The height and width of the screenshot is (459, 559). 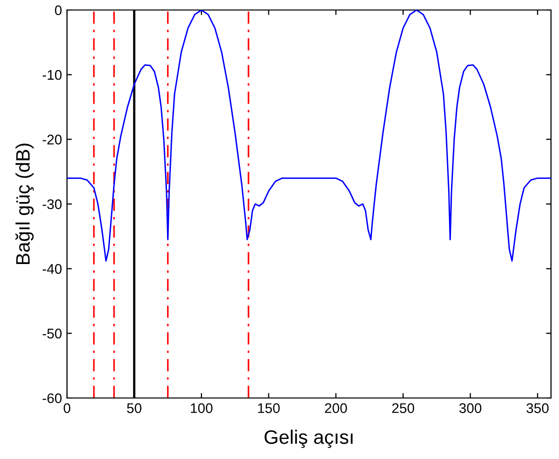 I want to click on x-tick-label: 200, so click(x=336, y=408).